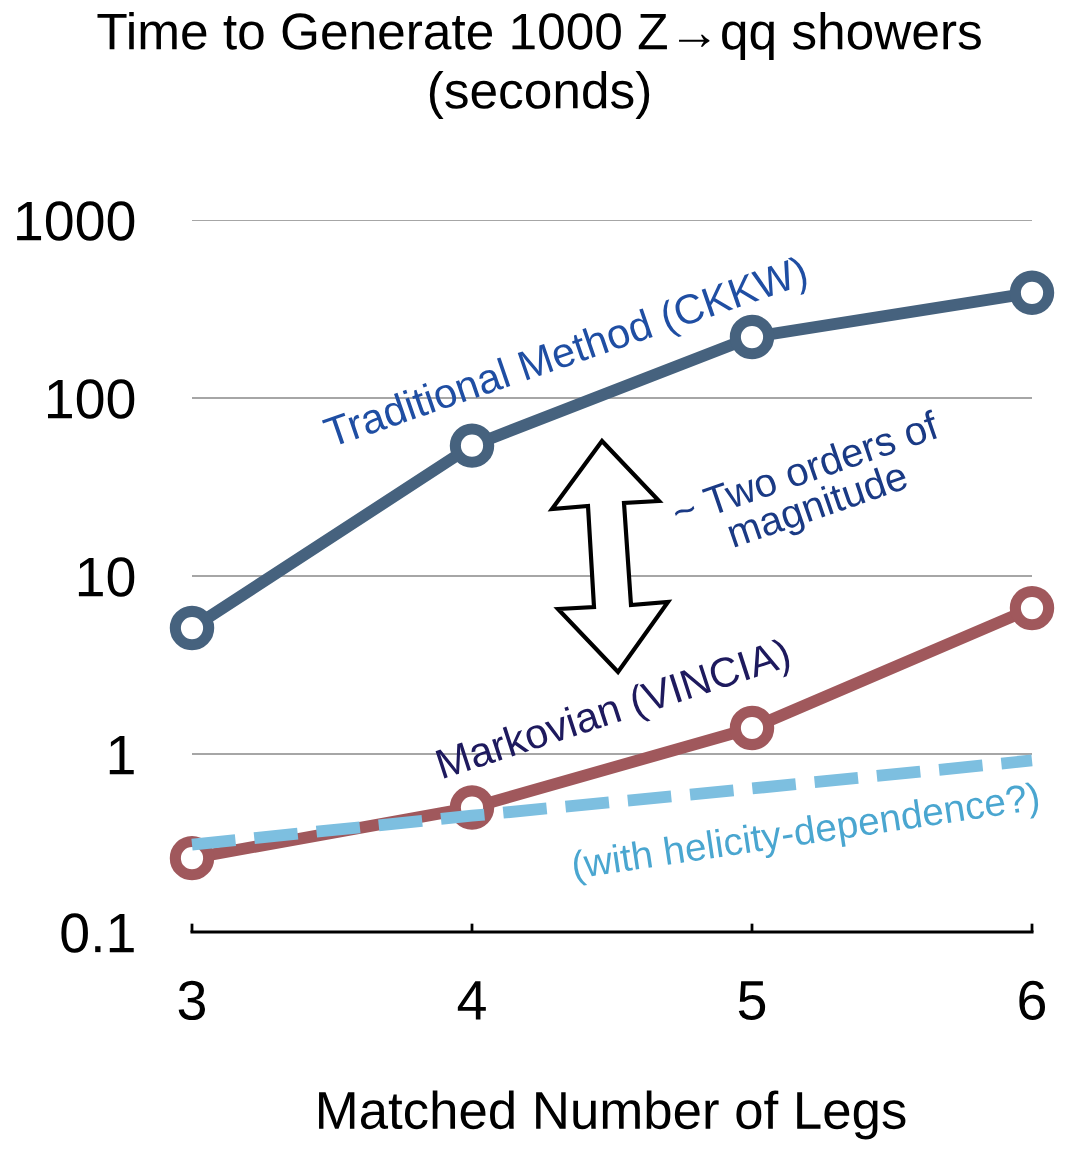  What do you see at coordinates (76, 221) in the screenshot?
I see `y-tick-label: 1000` at bounding box center [76, 221].